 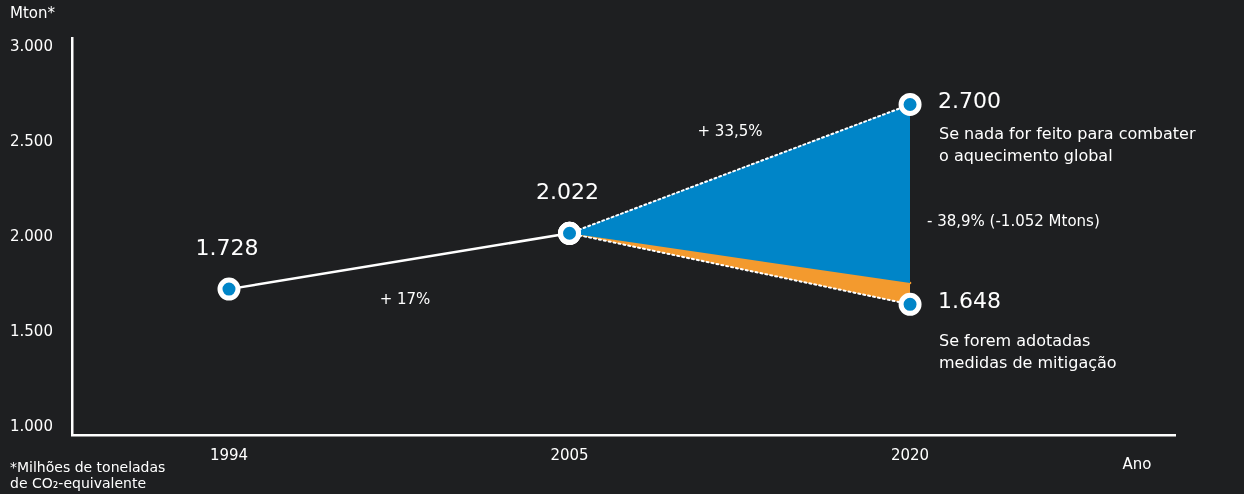 I want to click on y-tick-label: 2.500, so click(x=31, y=141).